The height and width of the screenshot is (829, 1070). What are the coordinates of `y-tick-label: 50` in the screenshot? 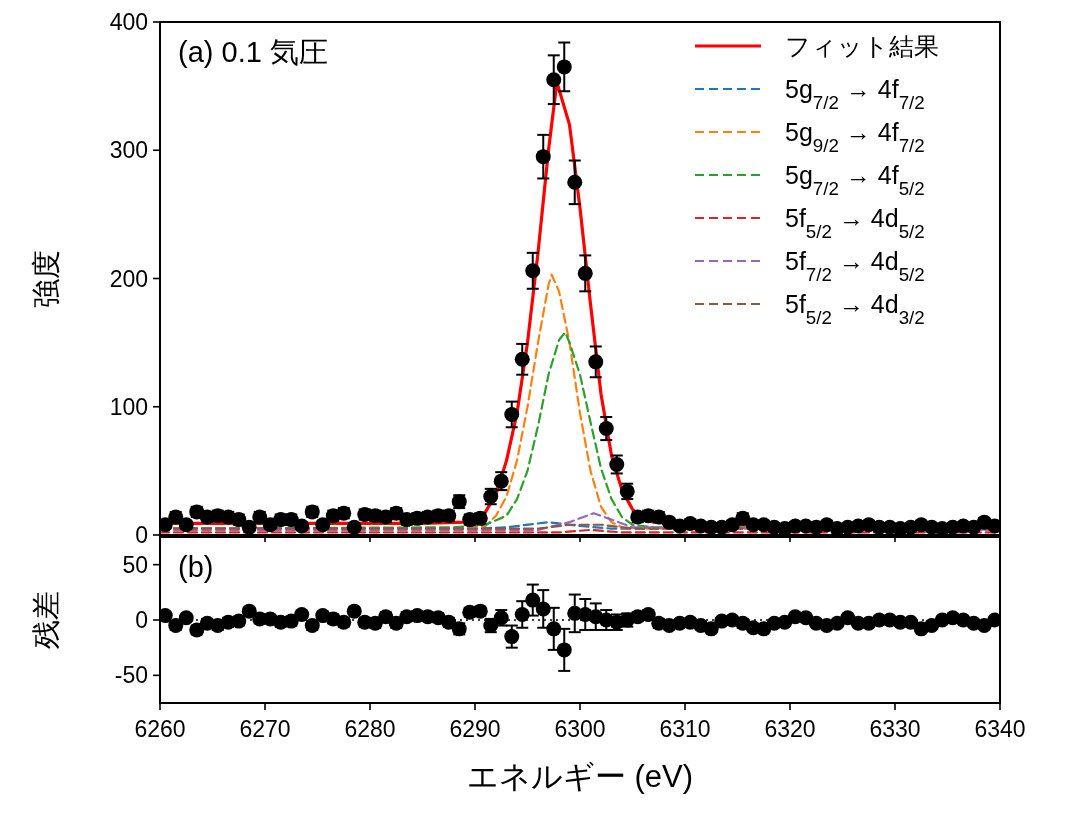 It's located at (135, 564).